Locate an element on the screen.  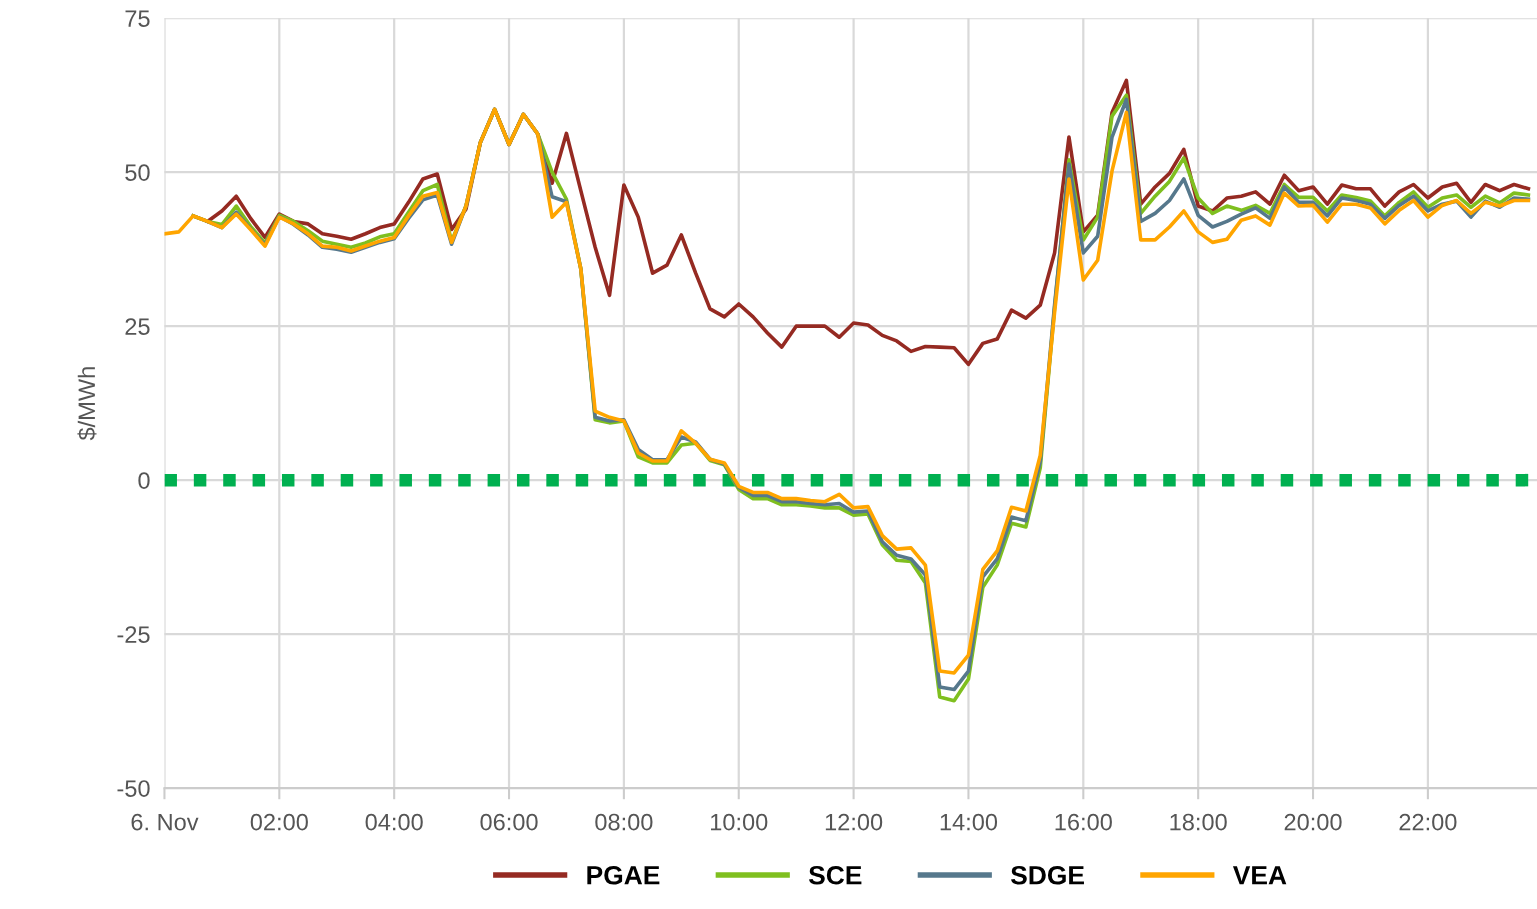
x-tick-label: 22:00 is located at coordinates (1428, 822).